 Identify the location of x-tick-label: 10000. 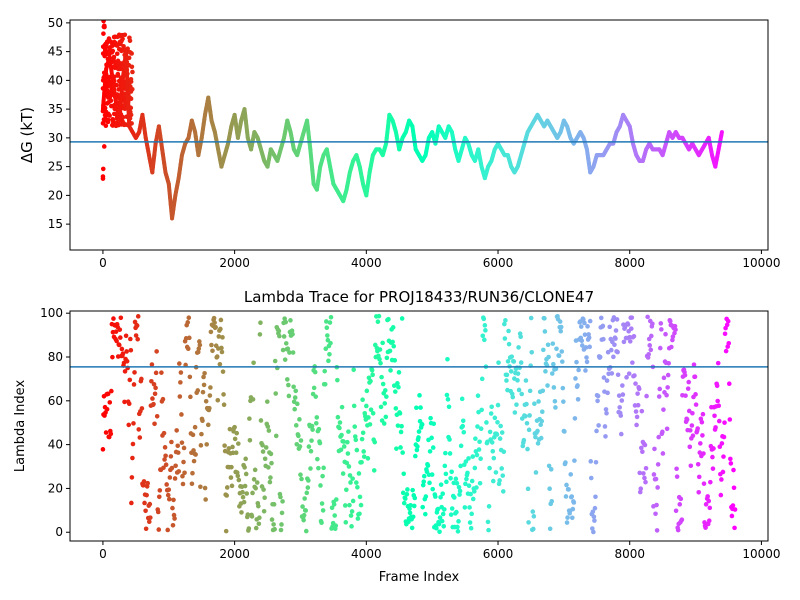
(761, 263).